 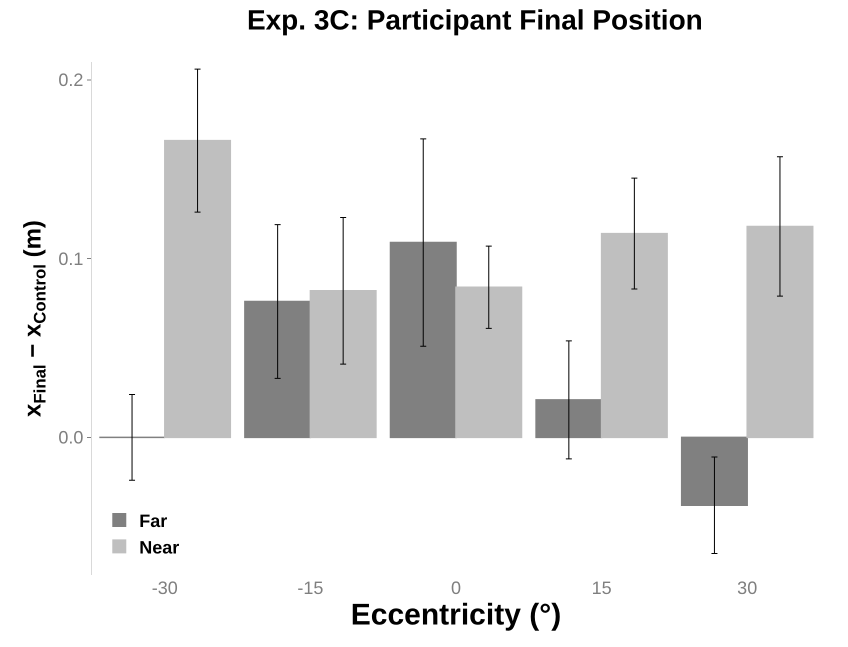 I want to click on y-tick-label: 0.0, so click(x=71, y=438).